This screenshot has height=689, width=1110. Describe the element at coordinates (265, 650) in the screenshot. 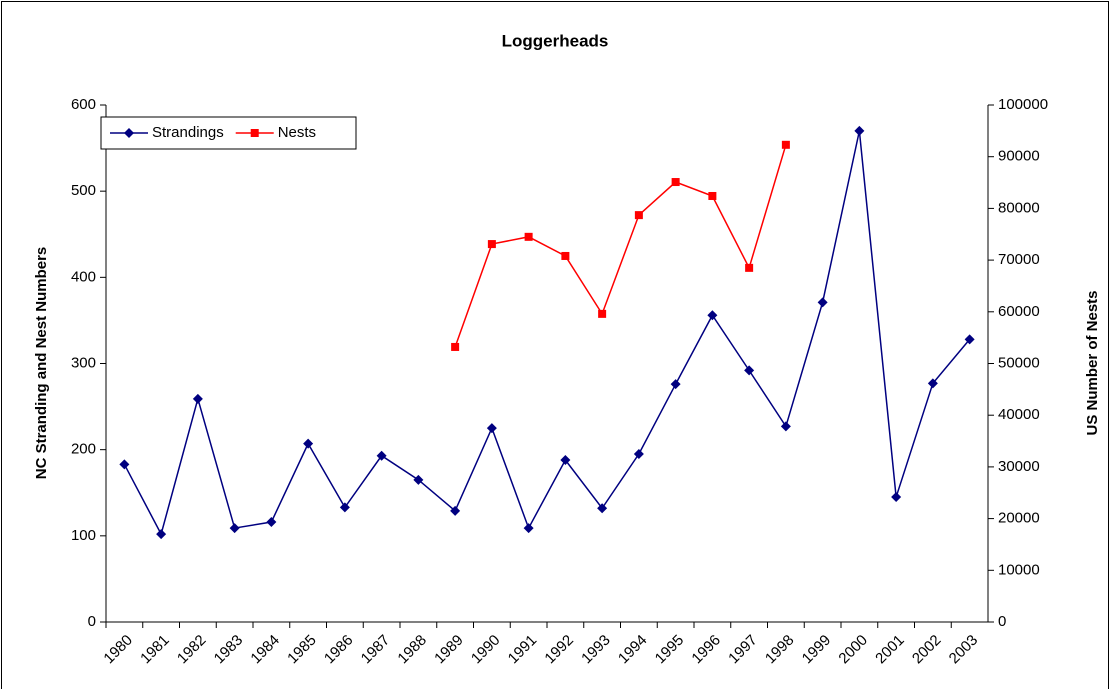

I see `x-tick-label: 1984` at that location.